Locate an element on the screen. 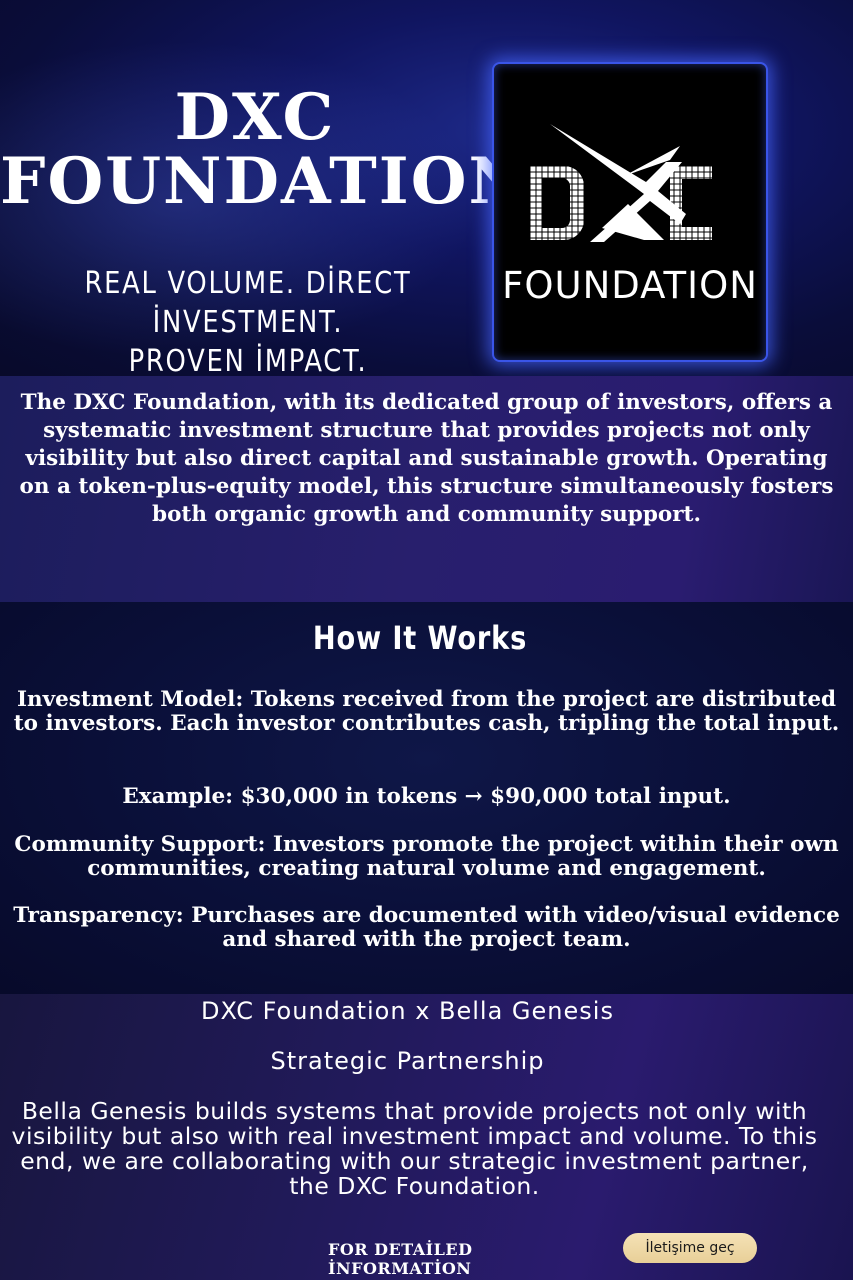 This screenshot has width=853, height=1280. tagline-line1: REAL VOLUME. DİRECT İNVESTMENT. is located at coordinates (248, 303).